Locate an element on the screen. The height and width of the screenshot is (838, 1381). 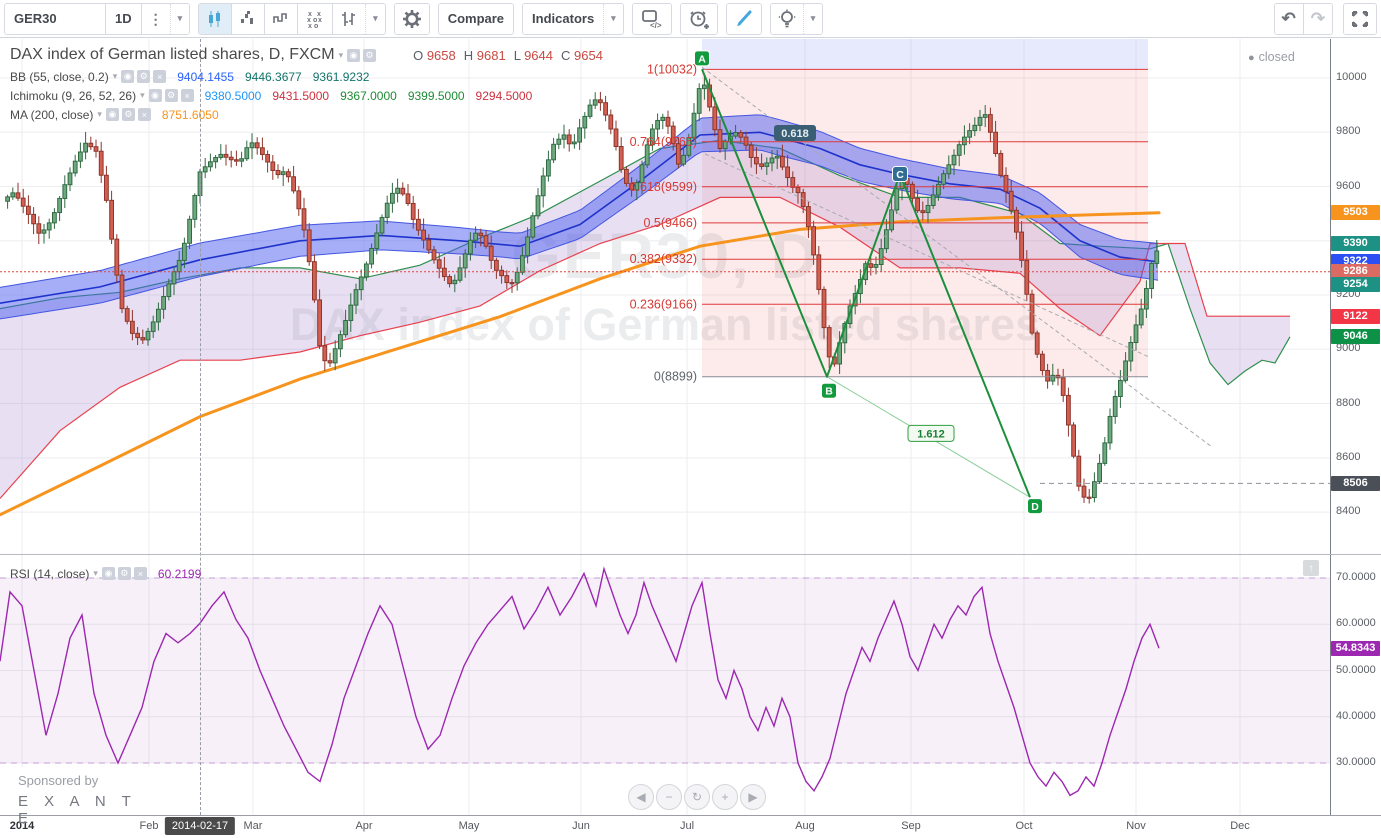
zoom-in-button: + is located at coordinates (725, 797).